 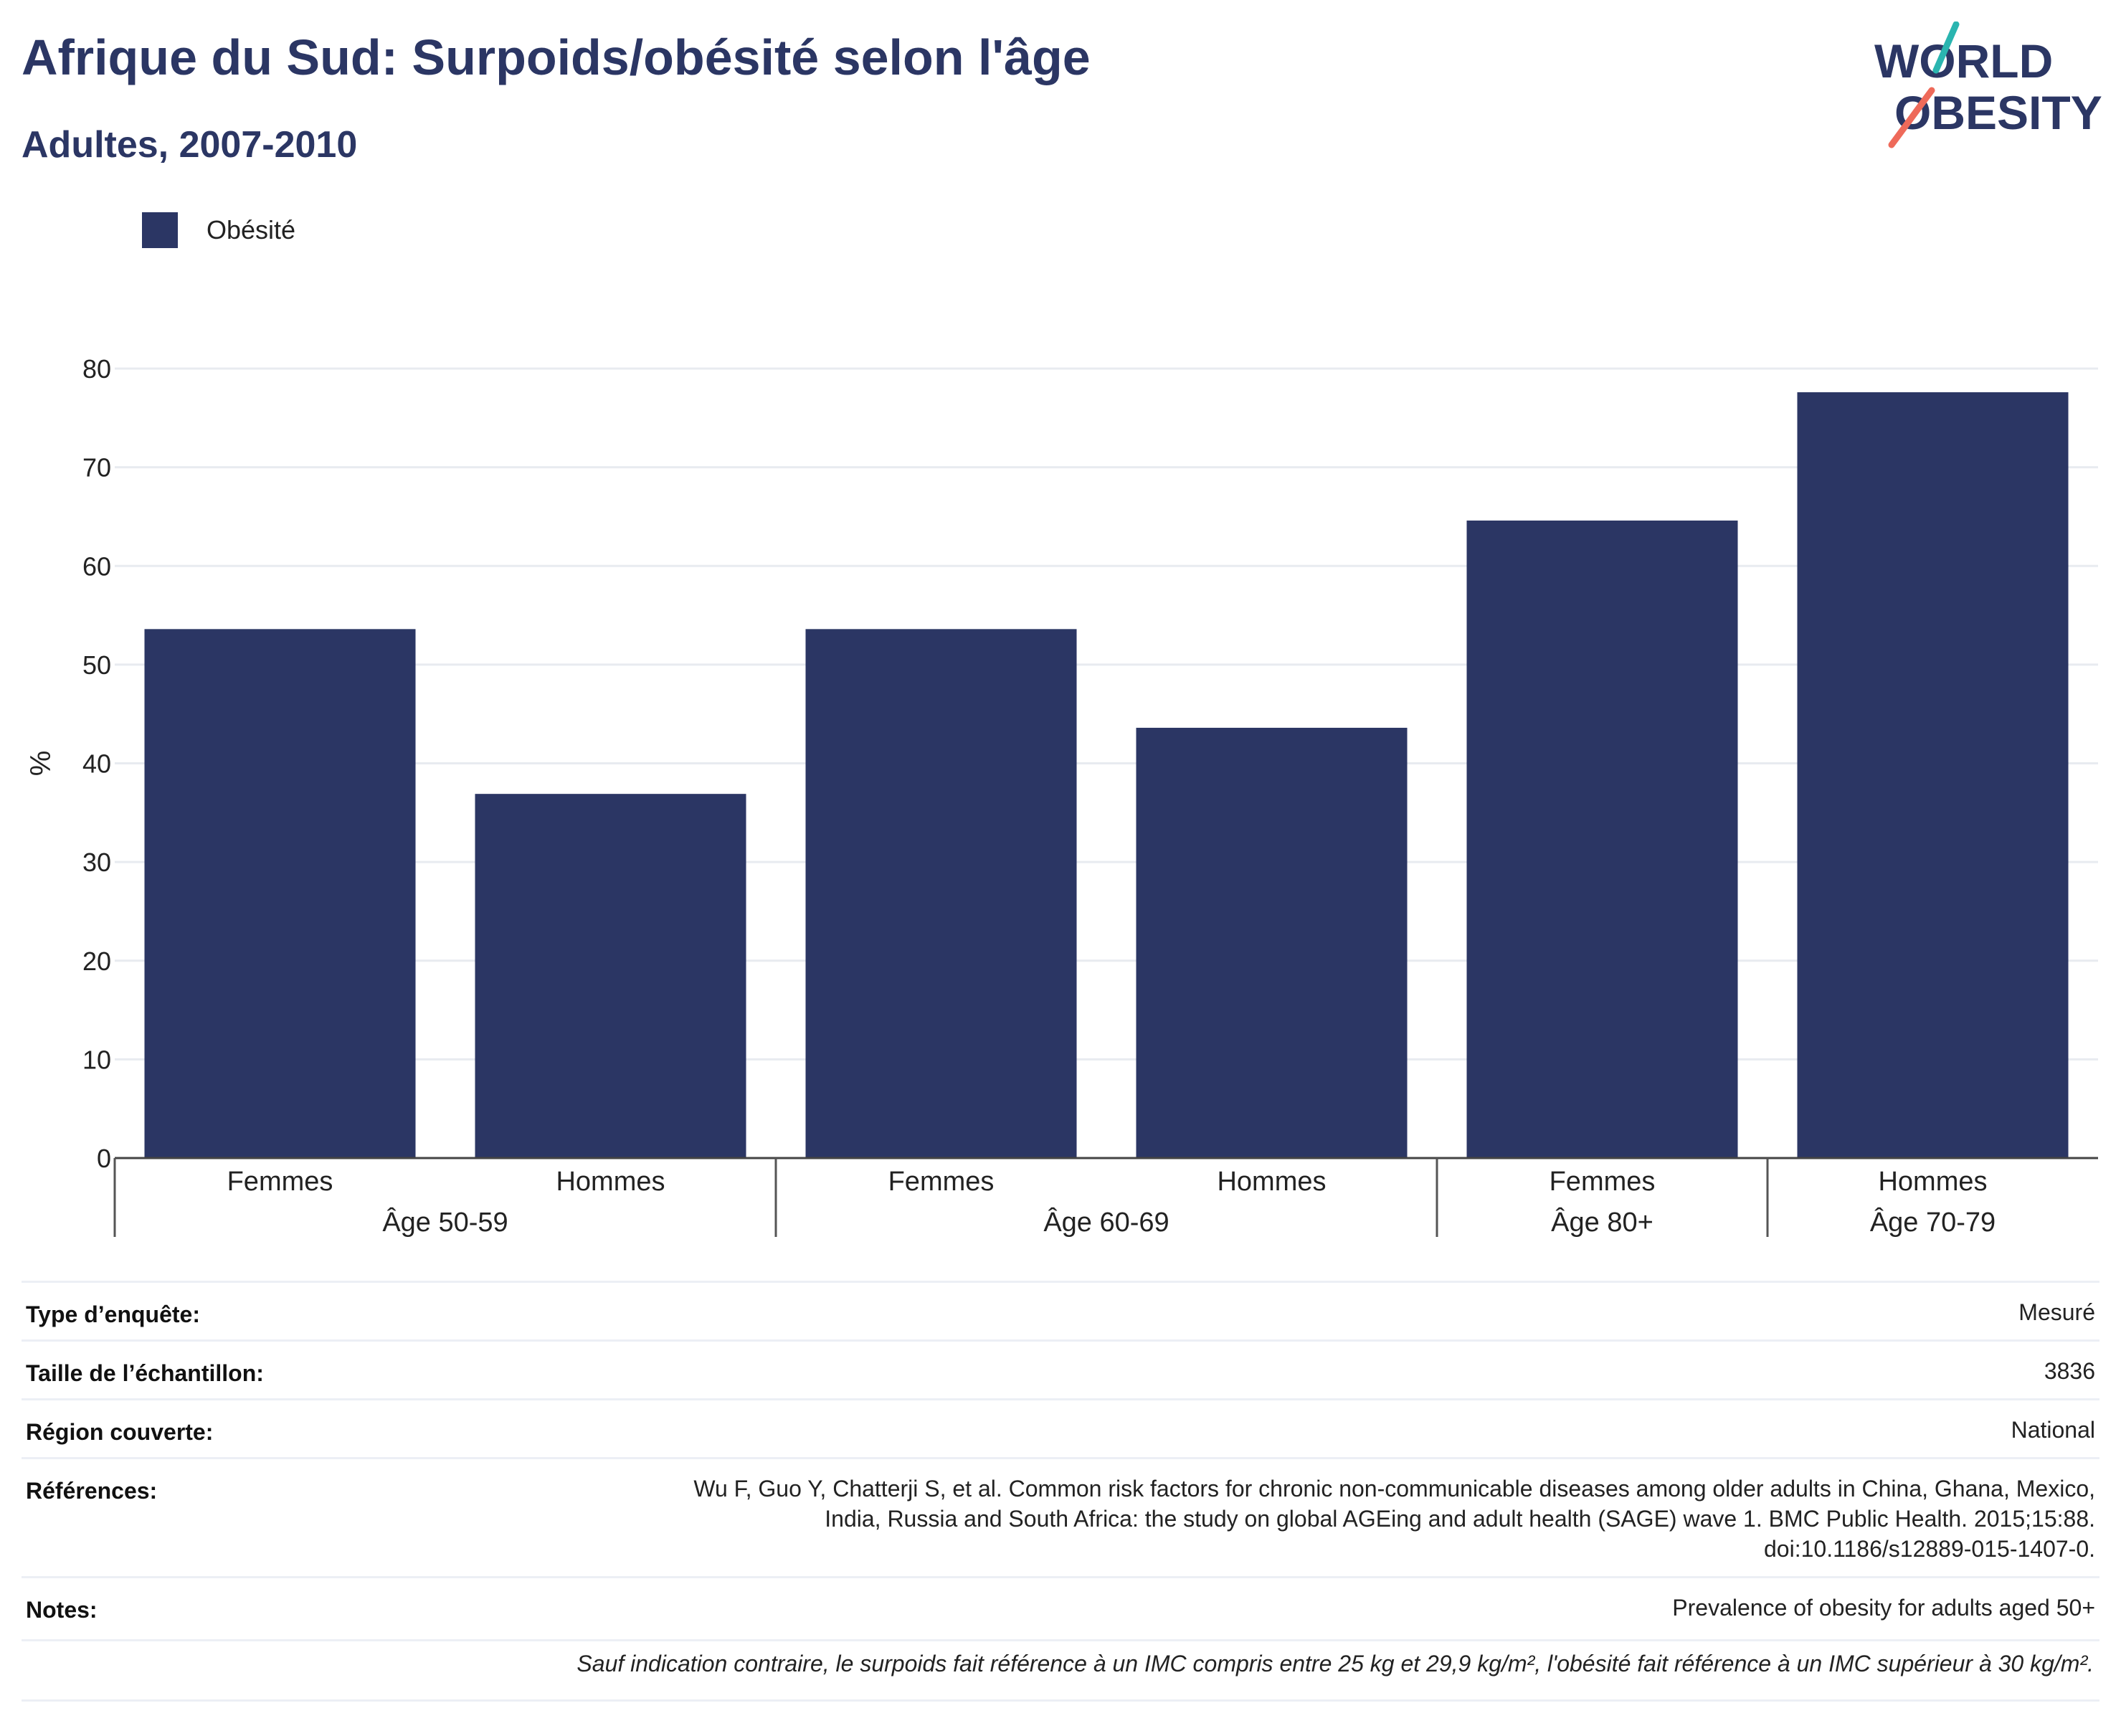 What do you see at coordinates (1911, 117) in the screenshot?
I see `logo-coral-stroke` at bounding box center [1911, 117].